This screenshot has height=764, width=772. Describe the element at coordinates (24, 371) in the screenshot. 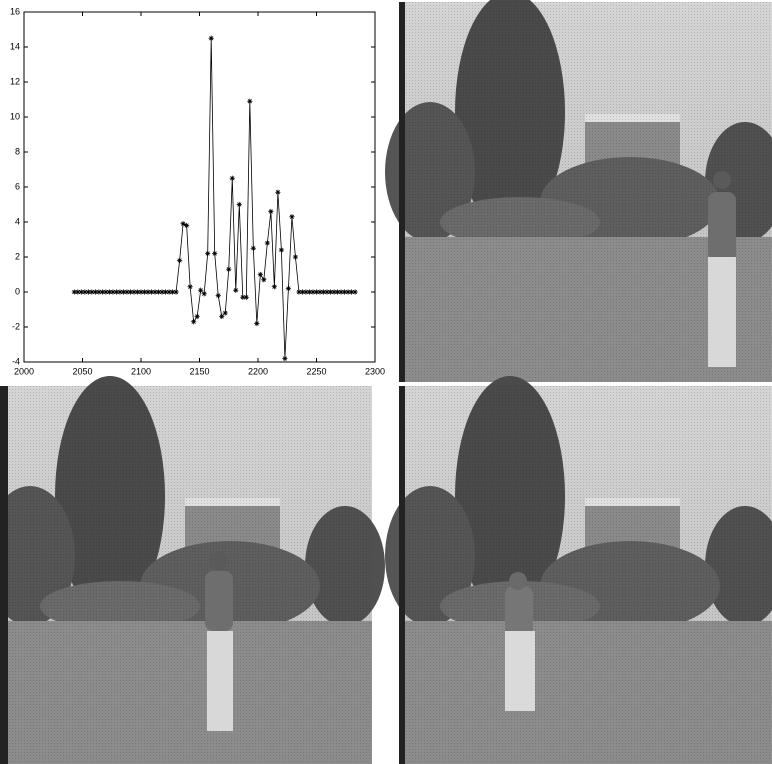

I see `x-tick-label: 2000` at that location.